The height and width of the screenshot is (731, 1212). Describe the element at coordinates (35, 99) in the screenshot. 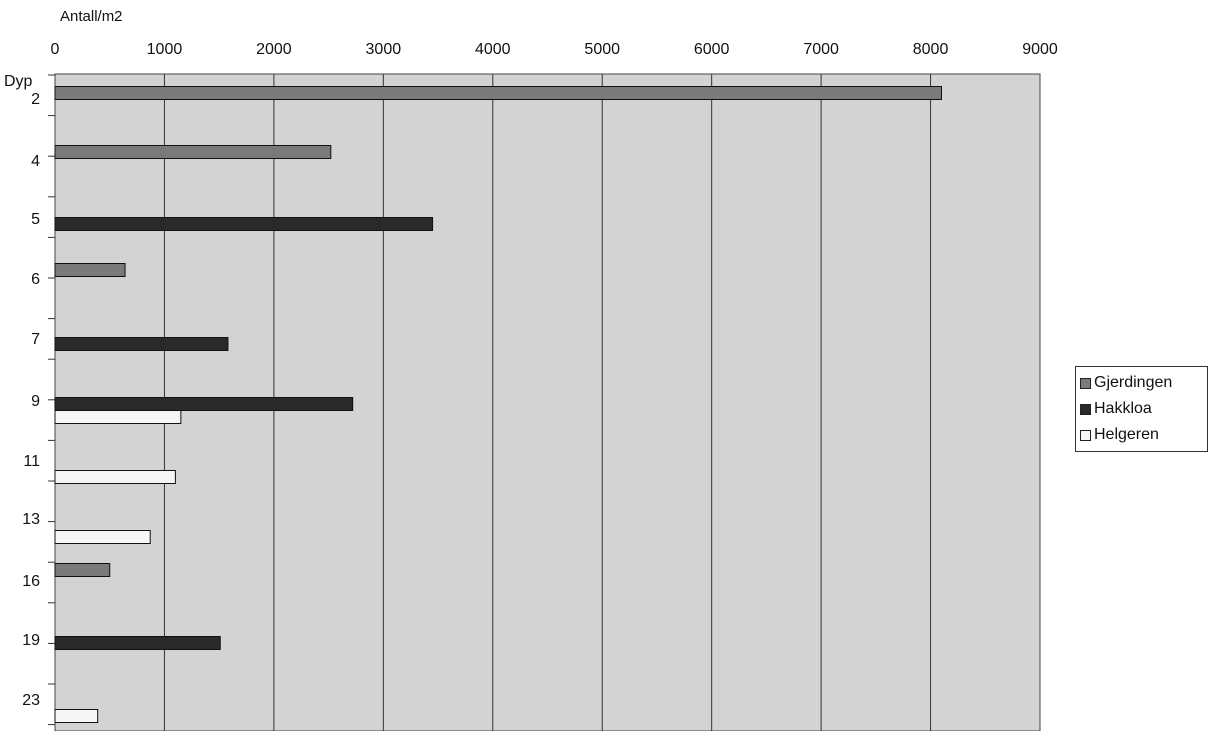

I see `y-tick-label: 2` at that location.